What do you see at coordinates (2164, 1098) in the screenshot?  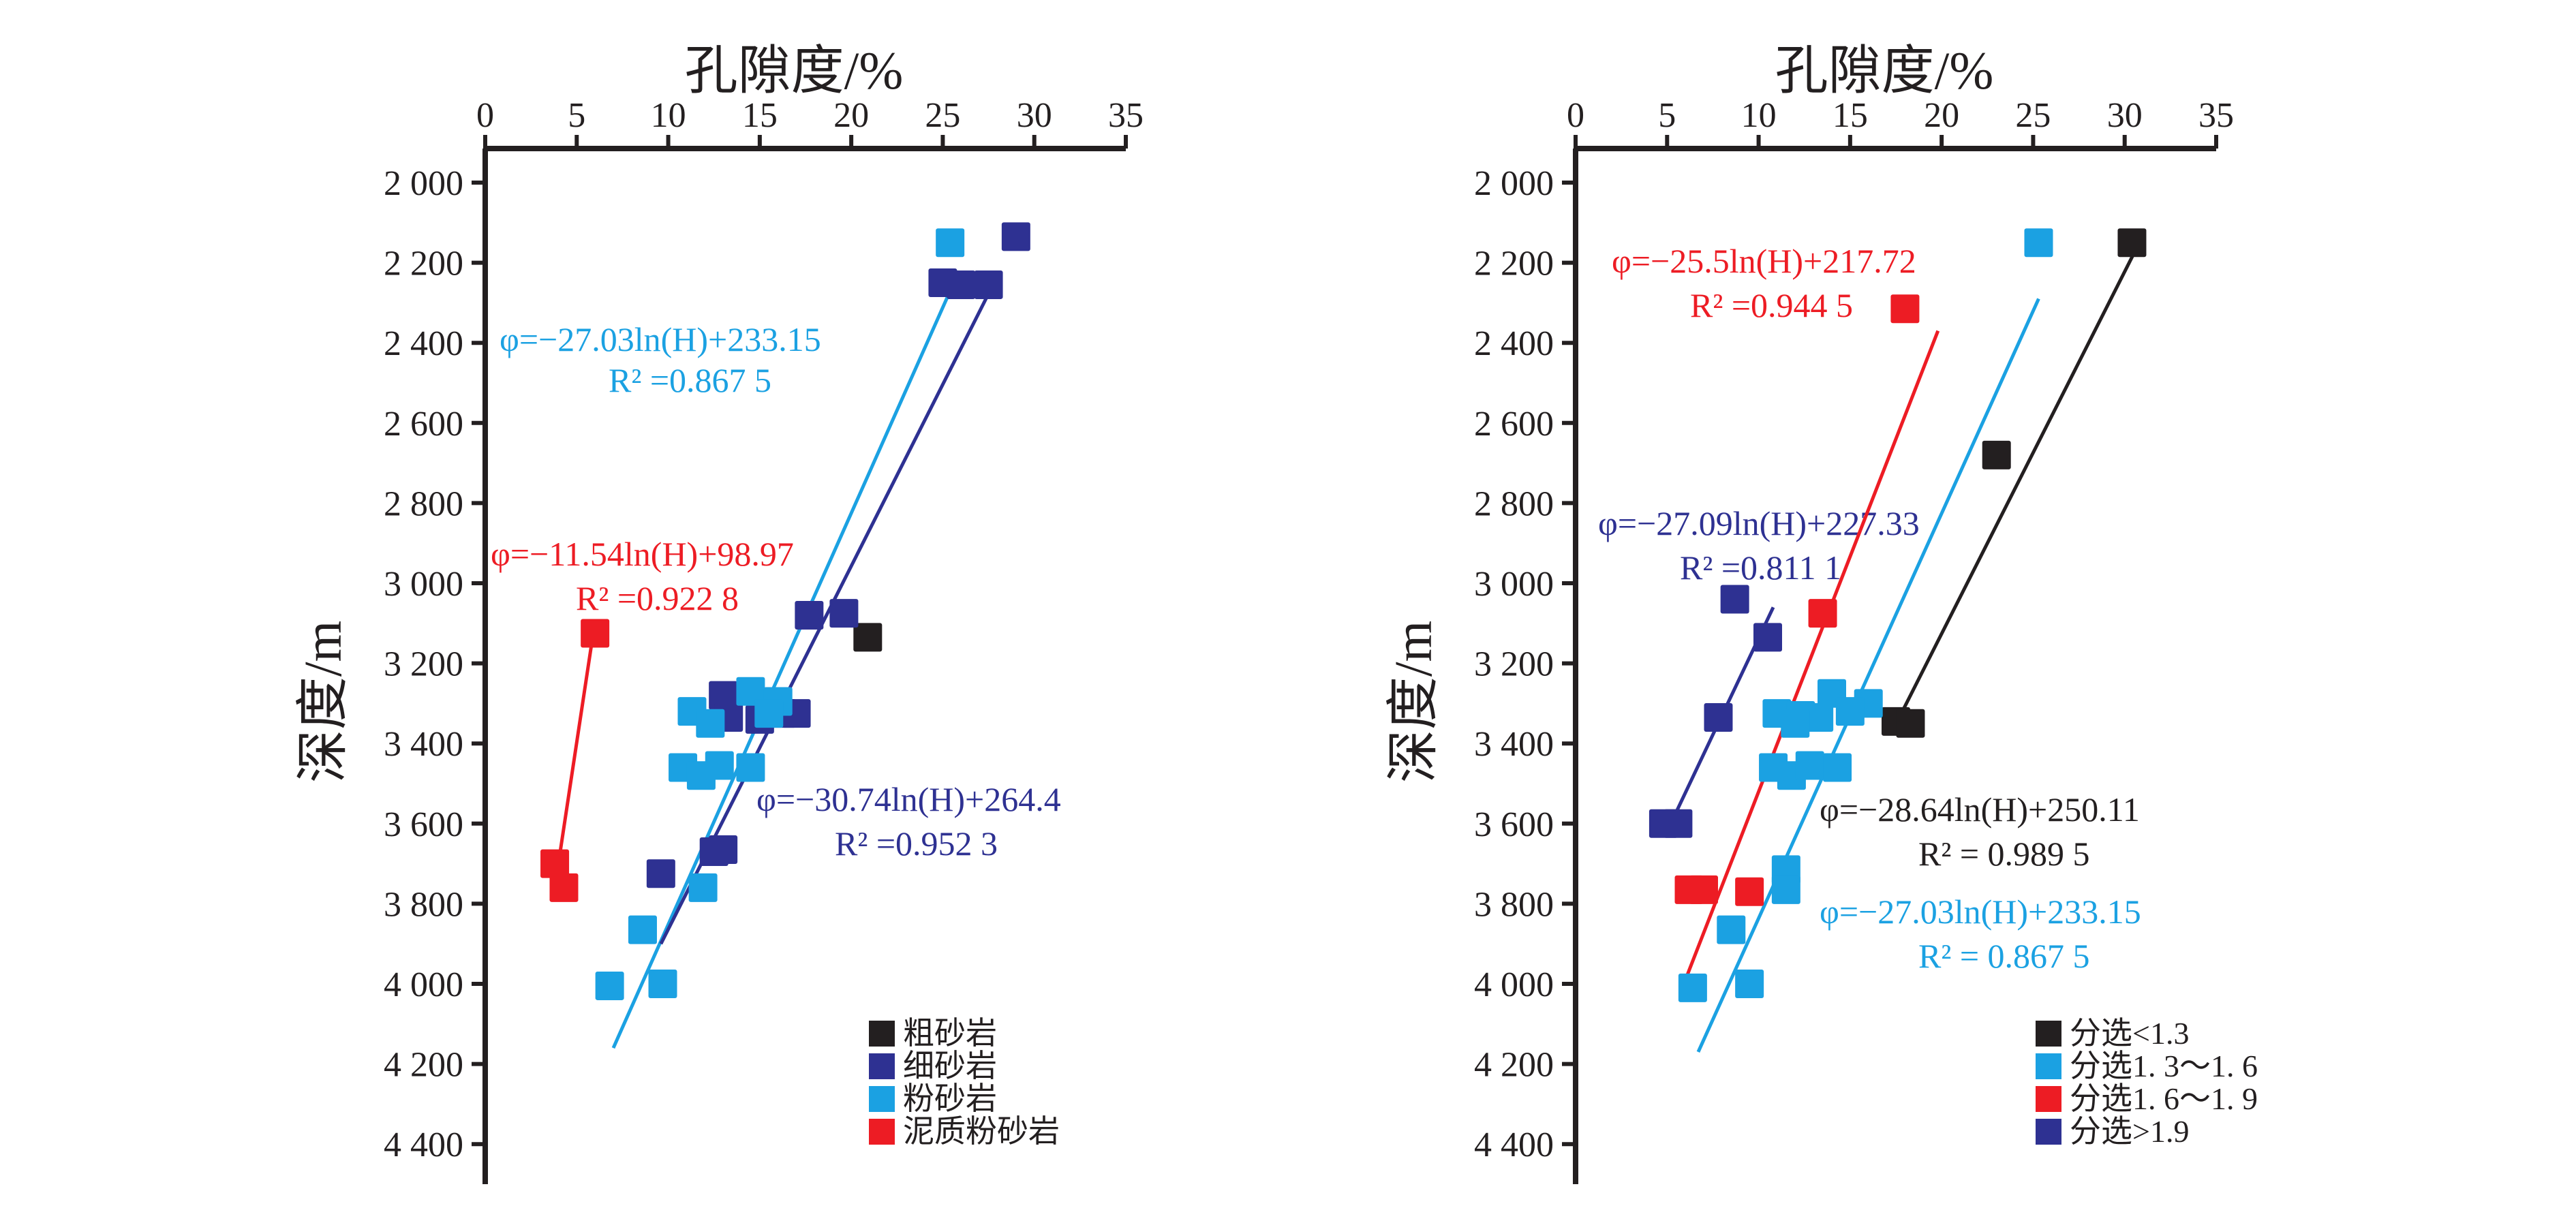 I see `legend-label-sorting-1-6-to-1-9: 分选1. 6～1. 9` at bounding box center [2164, 1098].